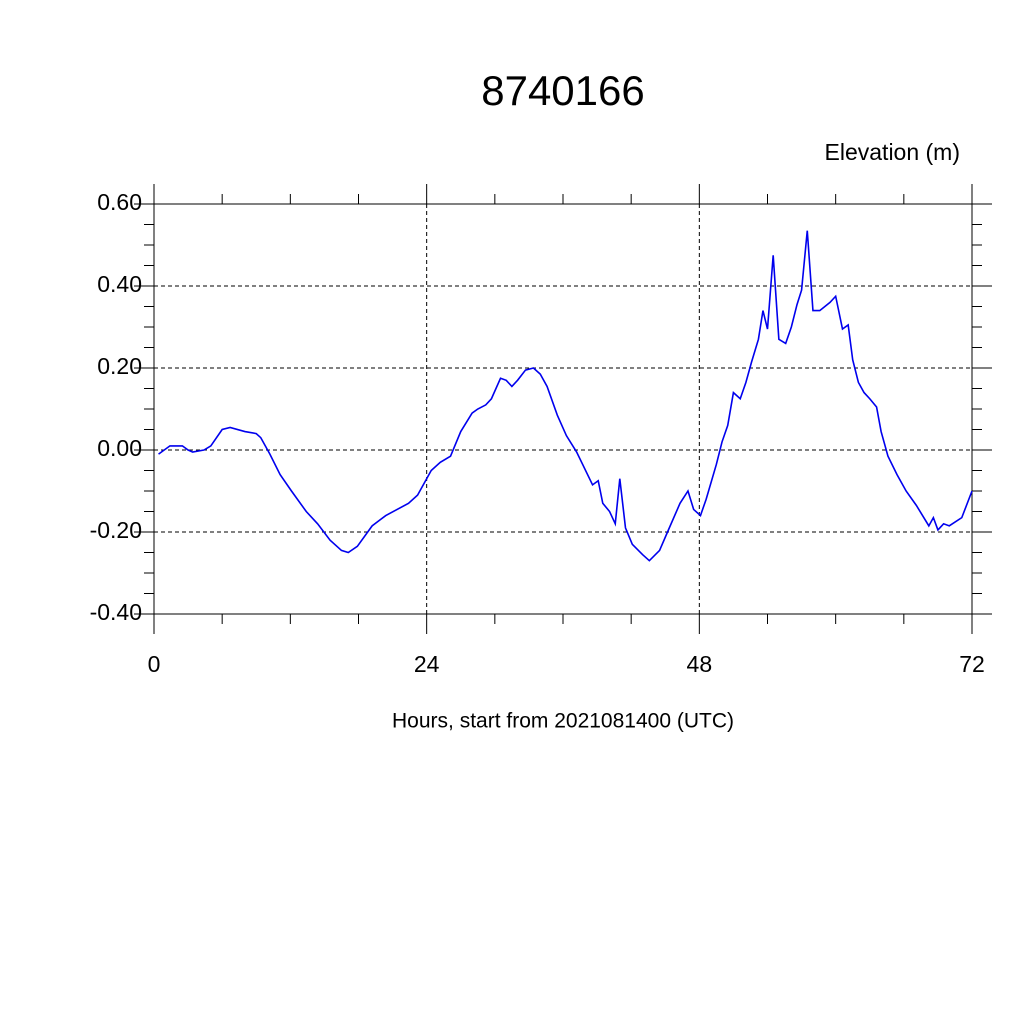 The width and height of the screenshot is (1024, 1024). Describe the element at coordinates (154, 664) in the screenshot. I see `x-tick-label: 0` at that location.